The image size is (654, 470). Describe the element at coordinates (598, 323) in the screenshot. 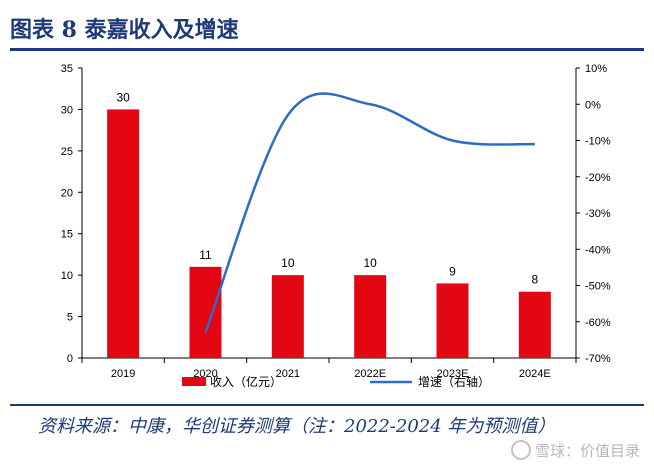

I see `right-axis-tick-label: -60%` at that location.